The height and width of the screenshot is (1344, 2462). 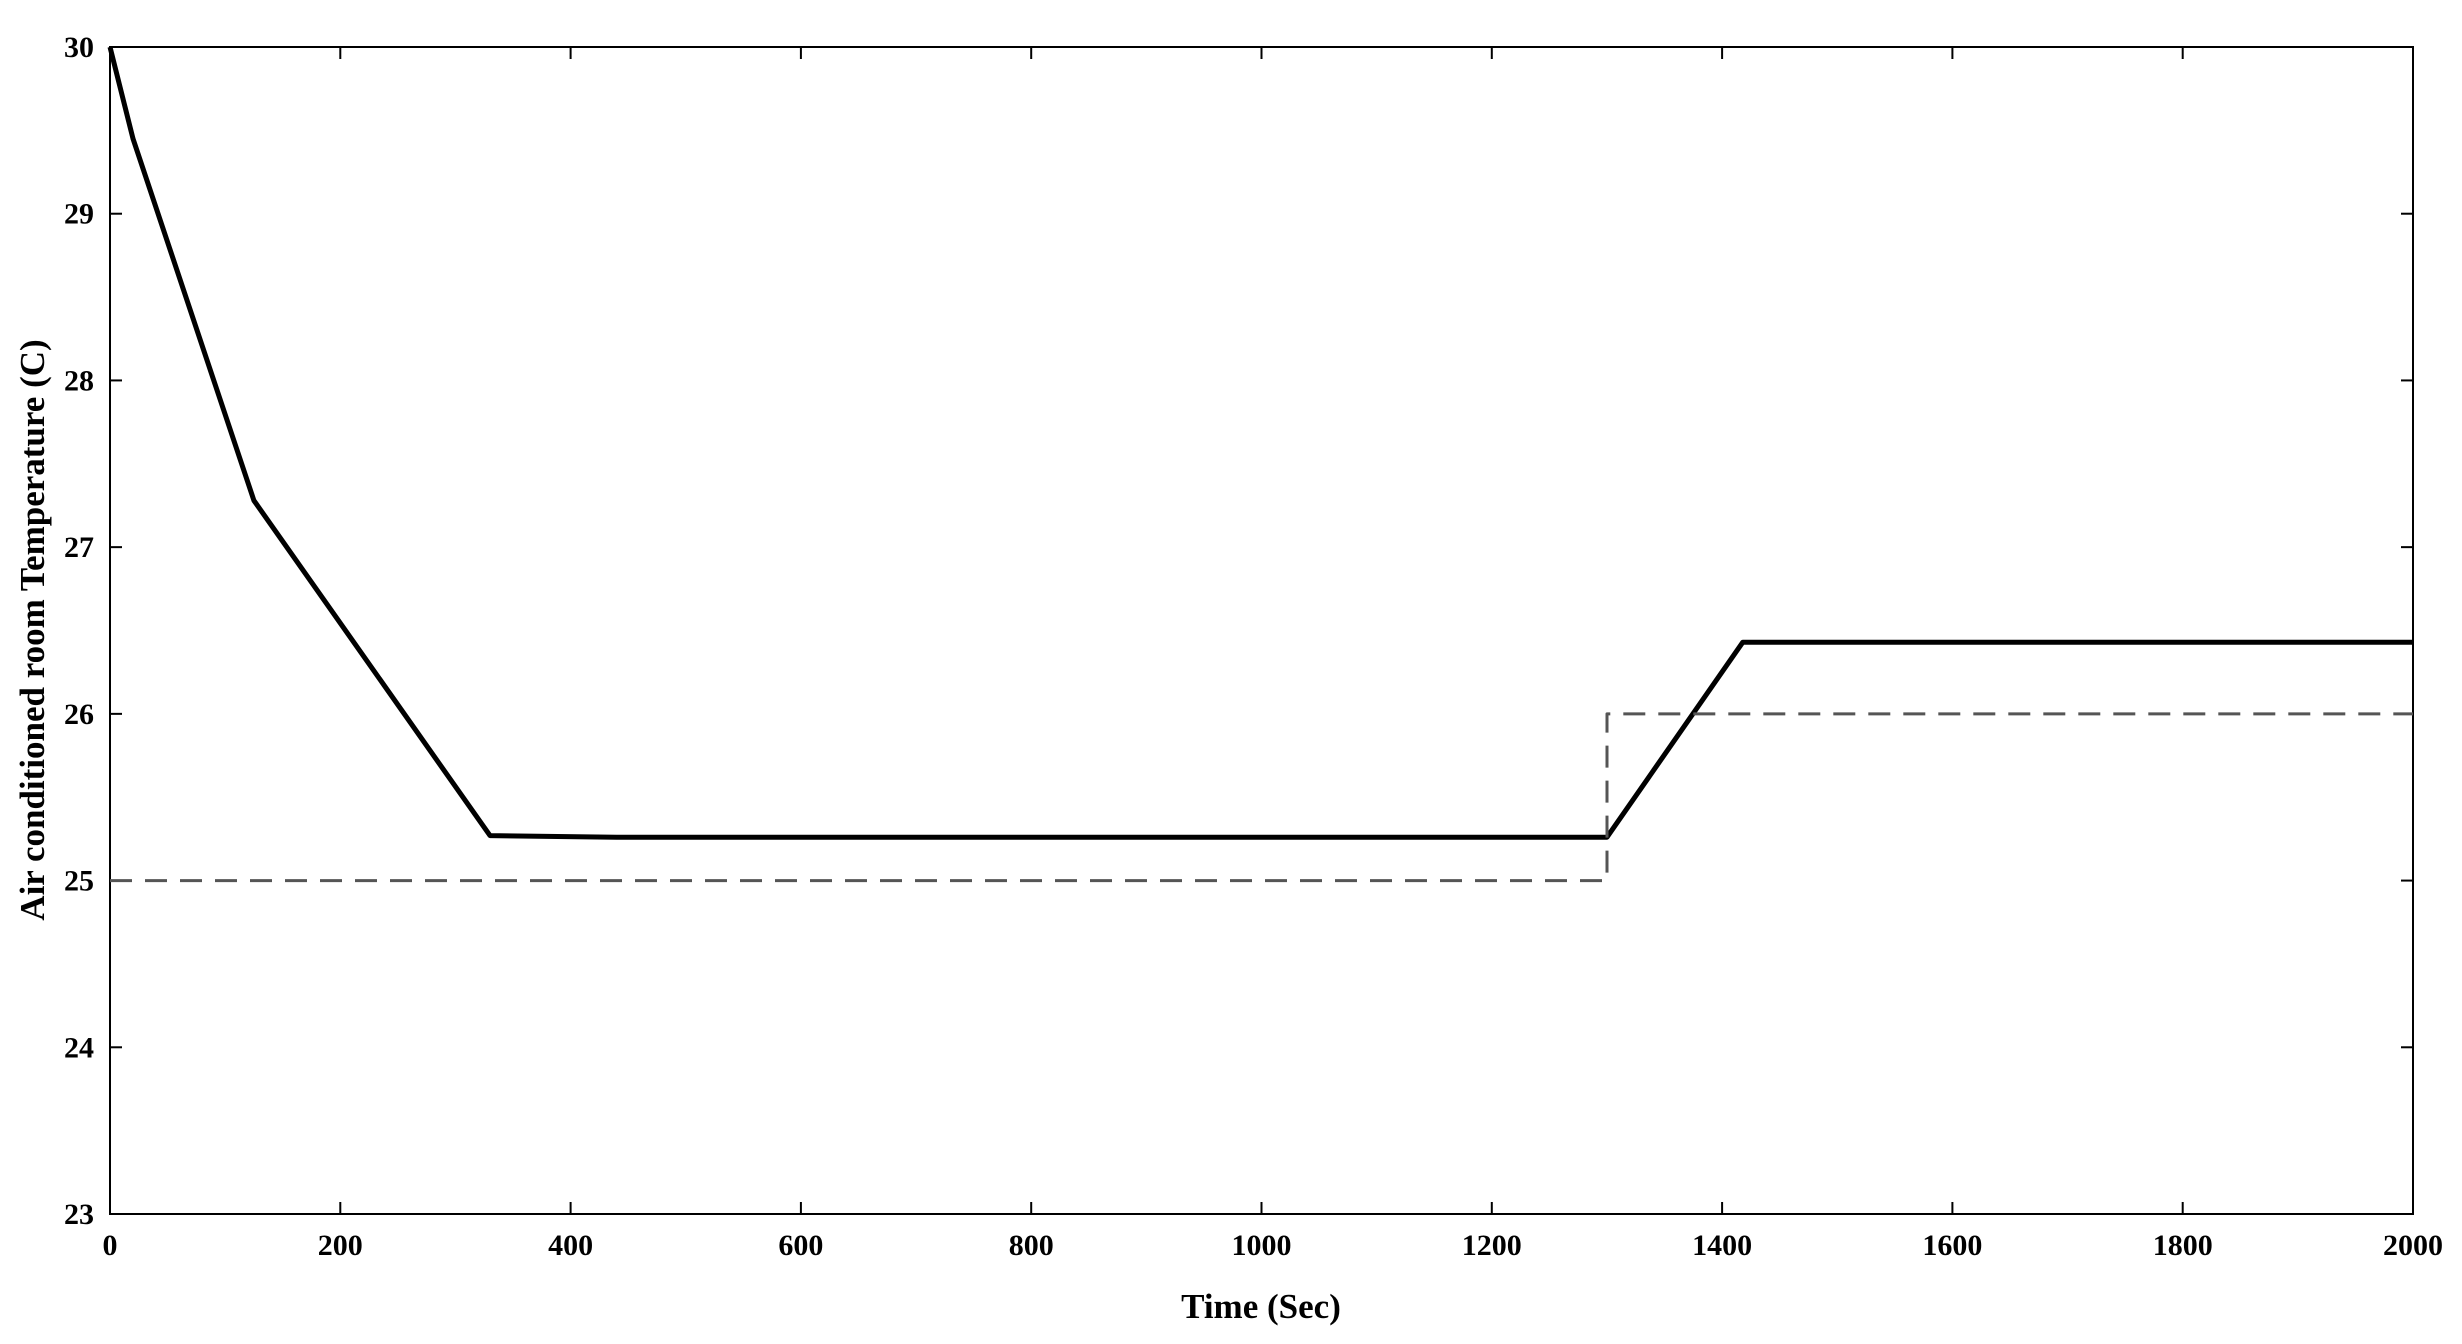 What do you see at coordinates (1031, 1245) in the screenshot?
I see `x-tick-label: 800` at bounding box center [1031, 1245].